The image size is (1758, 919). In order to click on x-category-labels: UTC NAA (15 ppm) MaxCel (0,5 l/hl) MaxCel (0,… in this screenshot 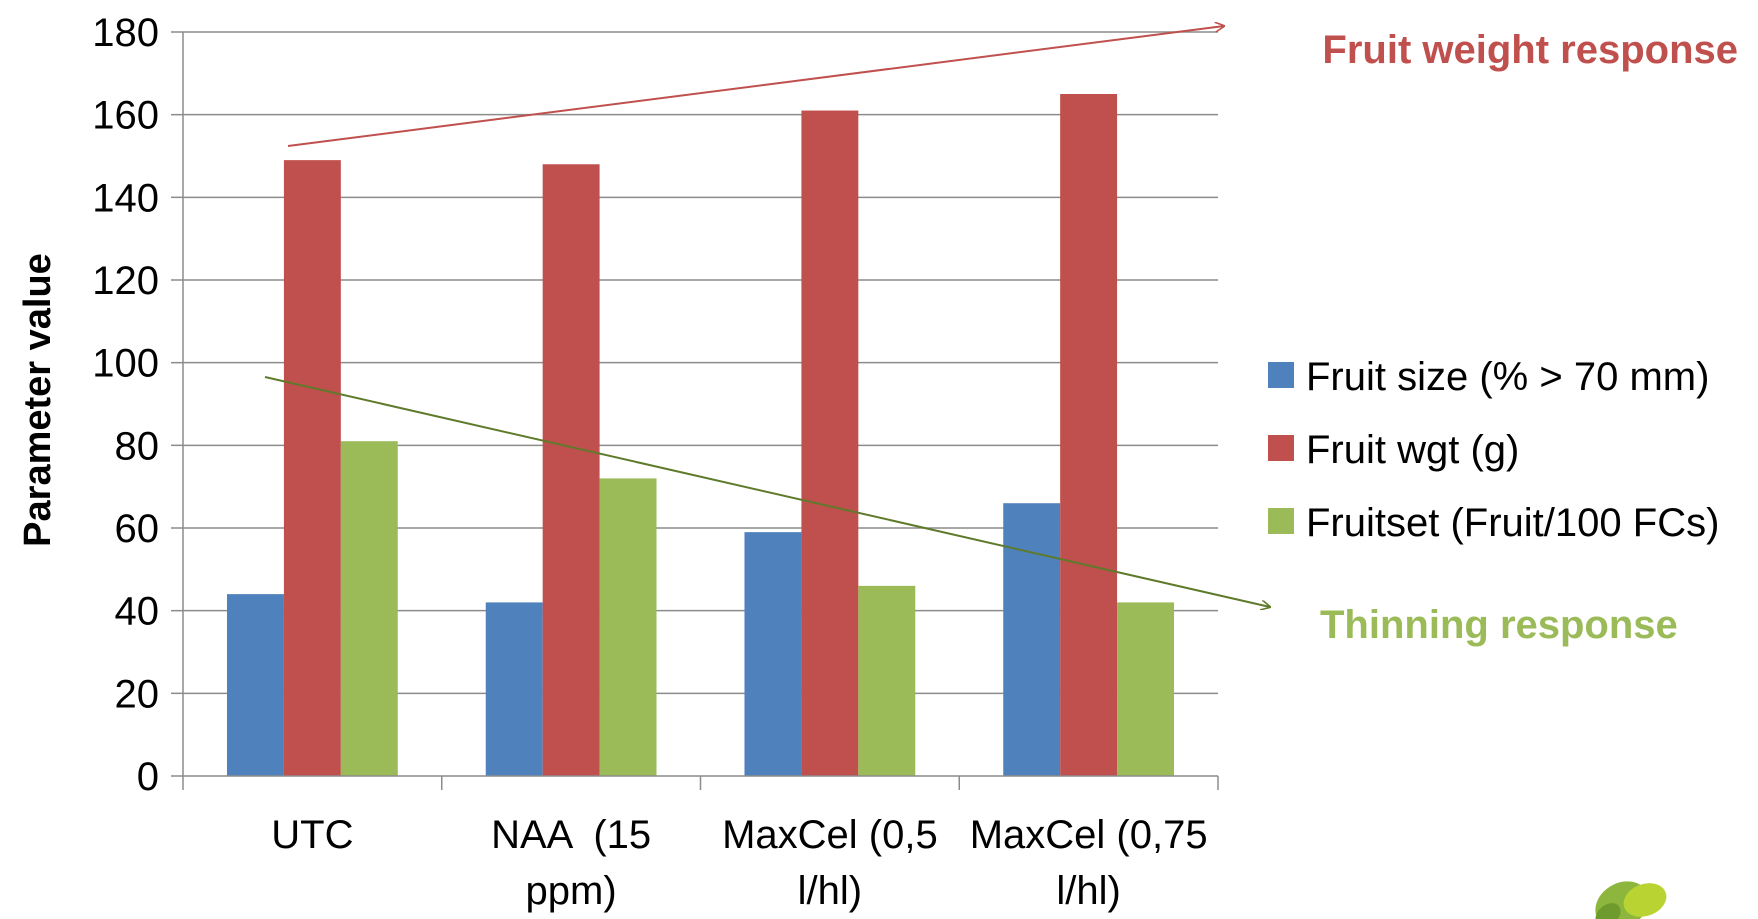, I will do `click(739, 863)`.